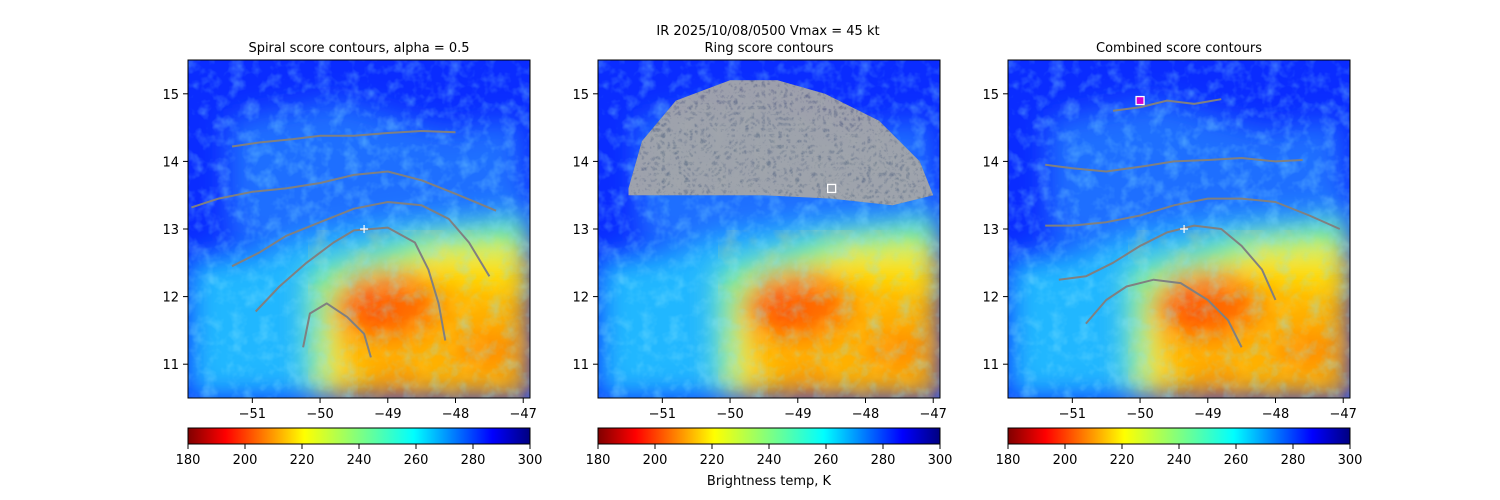  I want to click on panel-combined-contours, so click(1193, 223).